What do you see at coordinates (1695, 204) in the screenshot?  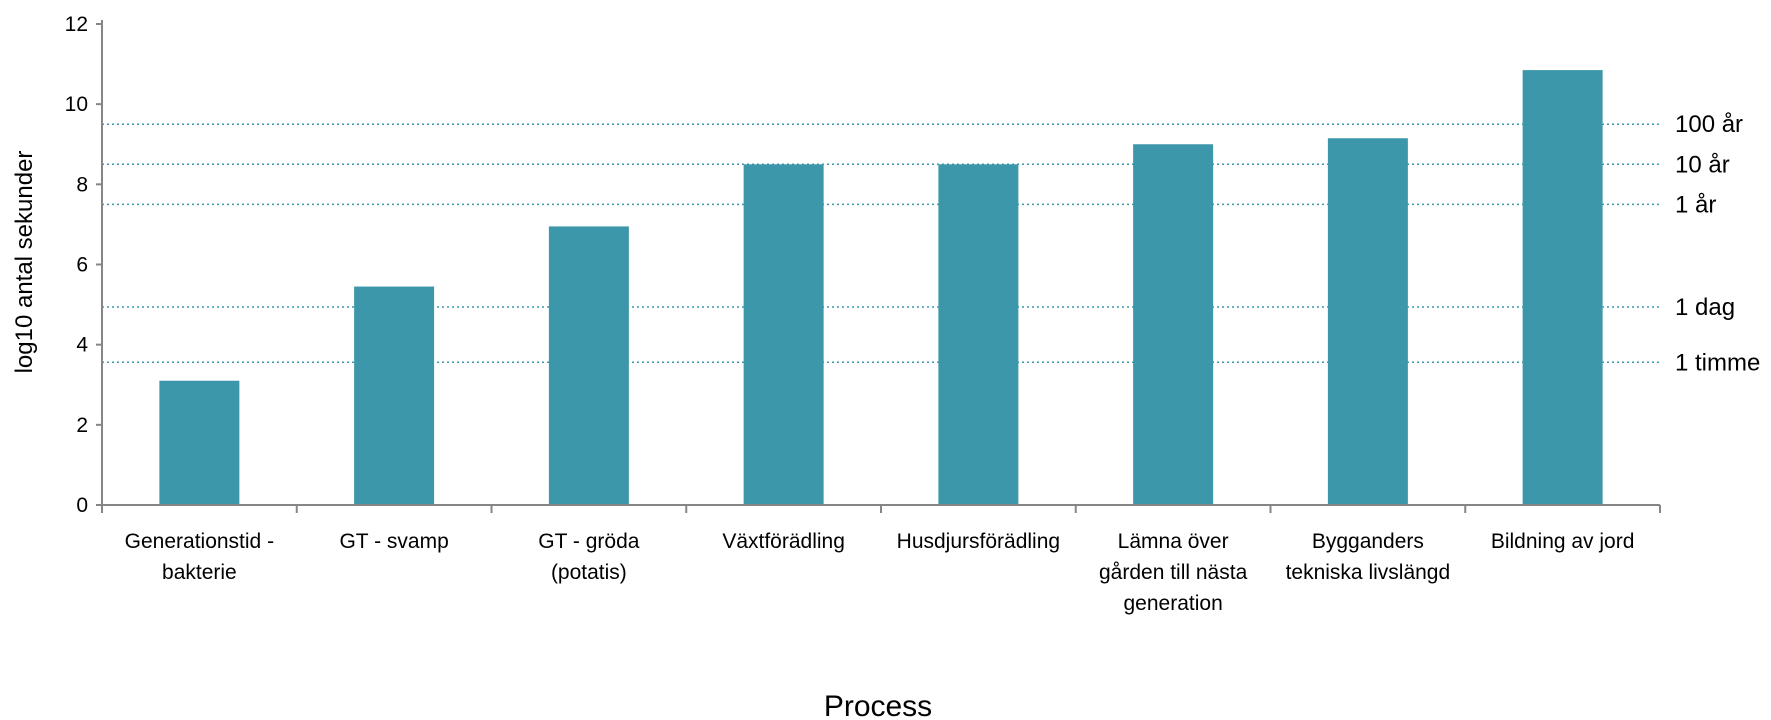 I see `reference-line-label: 1 år` at bounding box center [1695, 204].